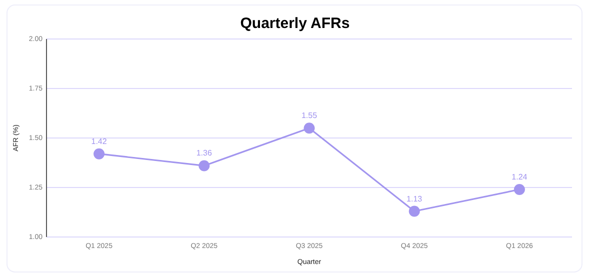  I want to click on data-label: 1.55, so click(309, 115).